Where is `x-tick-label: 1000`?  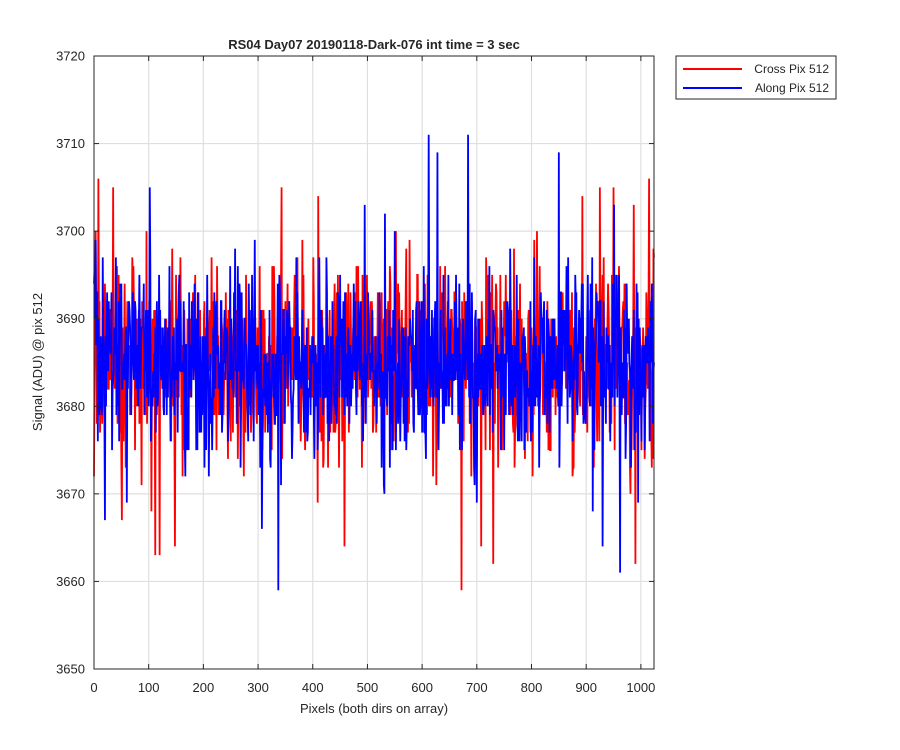
x-tick-label: 1000 is located at coordinates (640, 687).